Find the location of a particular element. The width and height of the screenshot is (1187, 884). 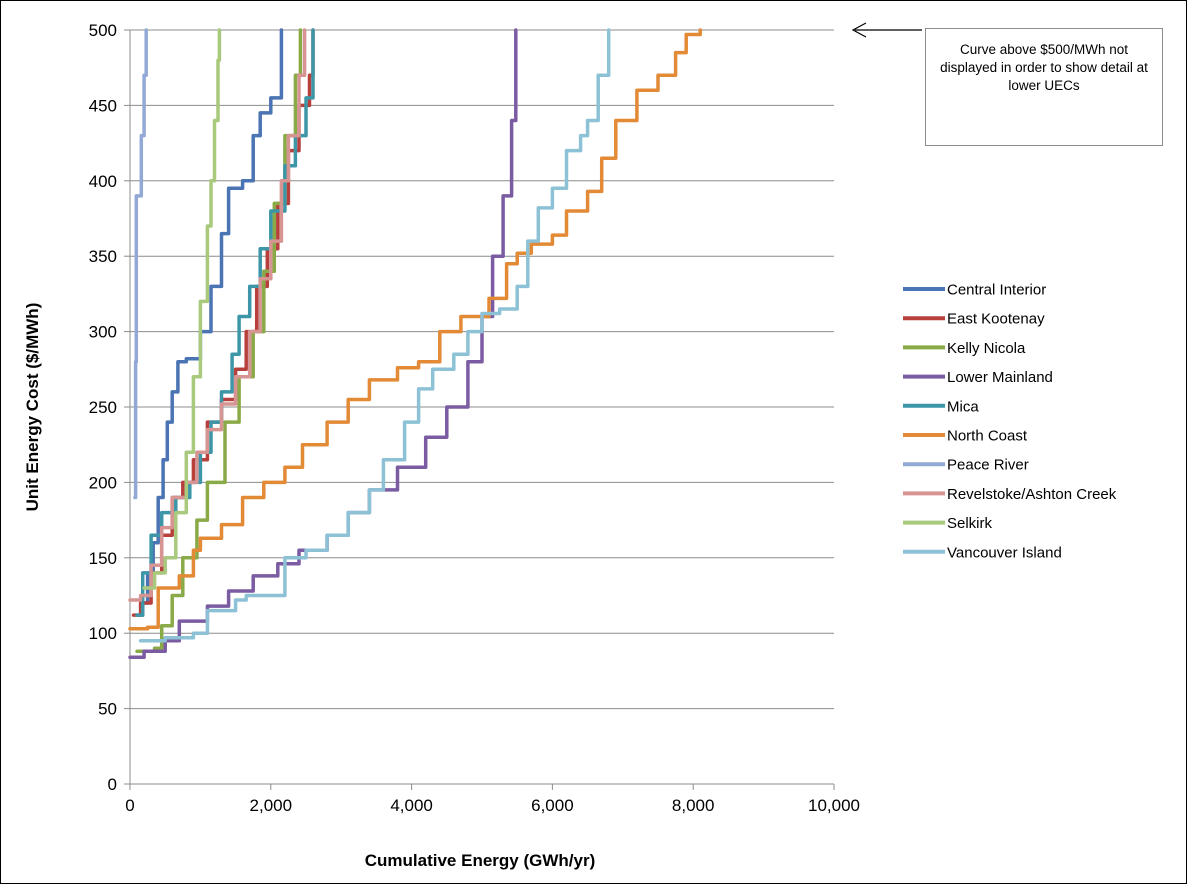

y-tick-label: 0 is located at coordinates (112, 784).